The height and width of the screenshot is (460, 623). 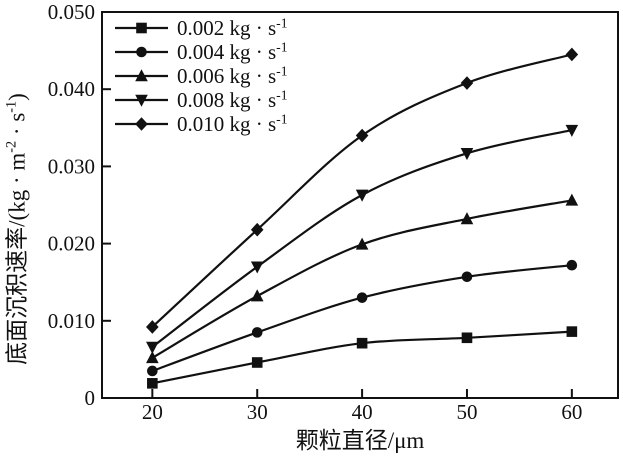 I want to click on axis-title-text: 颗粒直径/μm, so click(x=360, y=440).